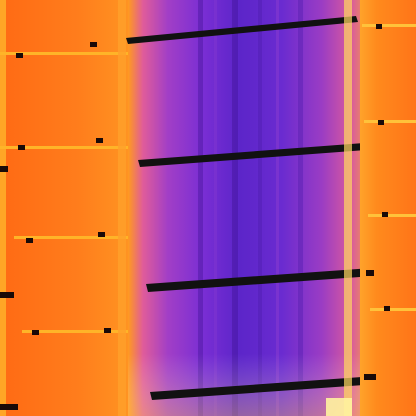 Image resolution: width=416 pixels, height=416 pixels. What do you see at coordinates (377, 202) in the screenshot?
I see `right-dark-clips` at bounding box center [377, 202].